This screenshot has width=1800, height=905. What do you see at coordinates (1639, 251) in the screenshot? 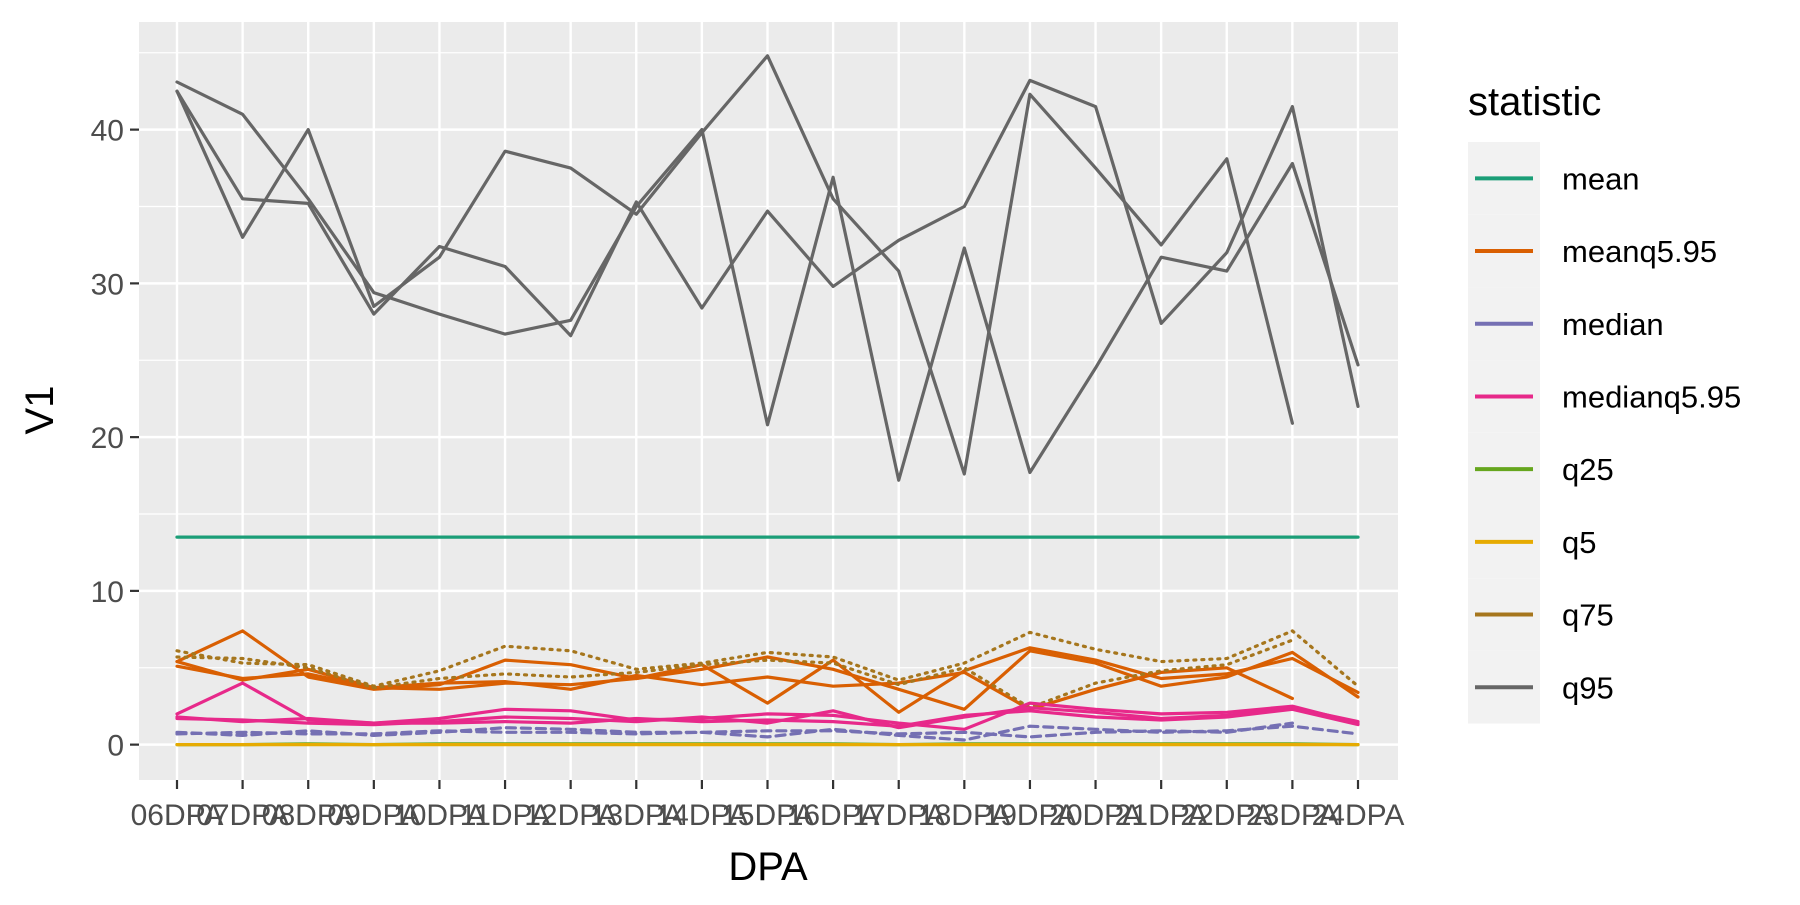
I see `legend-label: meanq5.95` at bounding box center [1639, 251].